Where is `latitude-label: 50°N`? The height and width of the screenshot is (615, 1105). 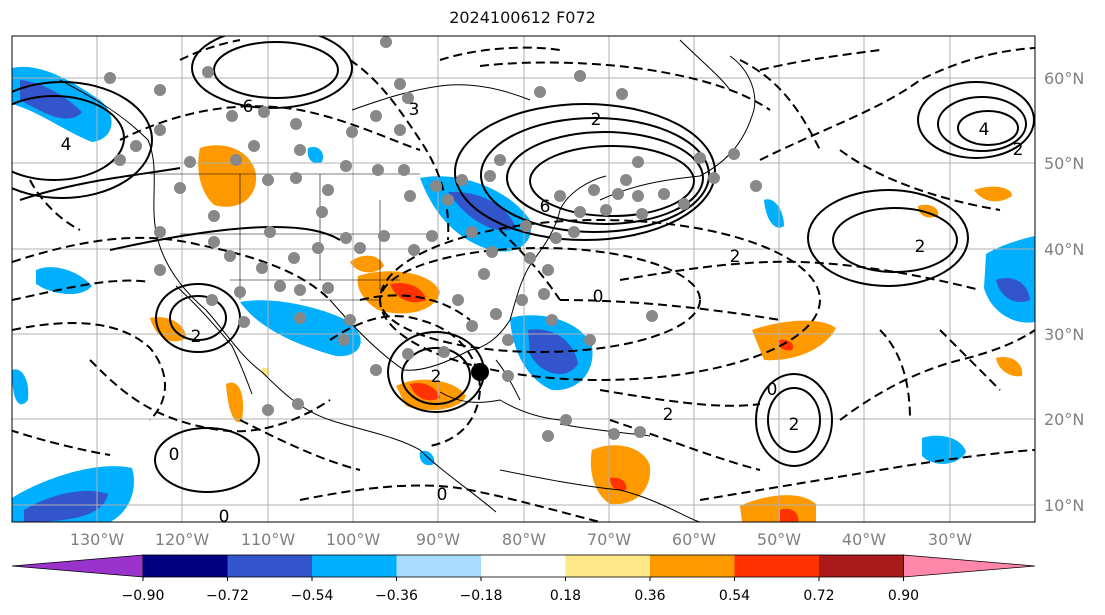
latitude-label: 50°N is located at coordinates (1064, 163).